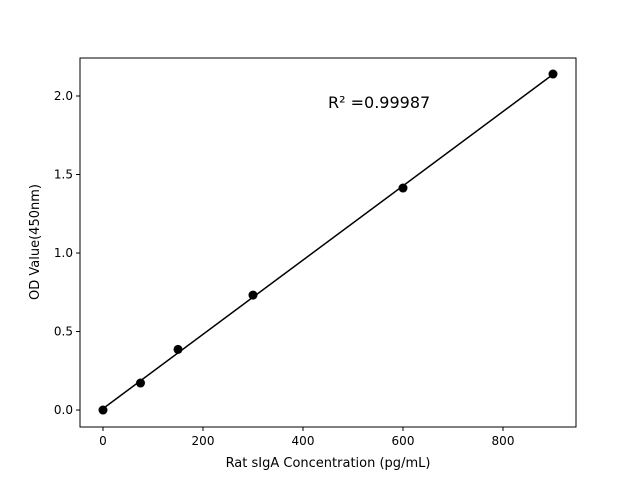 This screenshot has height=480, width=640. Describe the element at coordinates (503, 441) in the screenshot. I see `x-tick-label: 800` at that location.